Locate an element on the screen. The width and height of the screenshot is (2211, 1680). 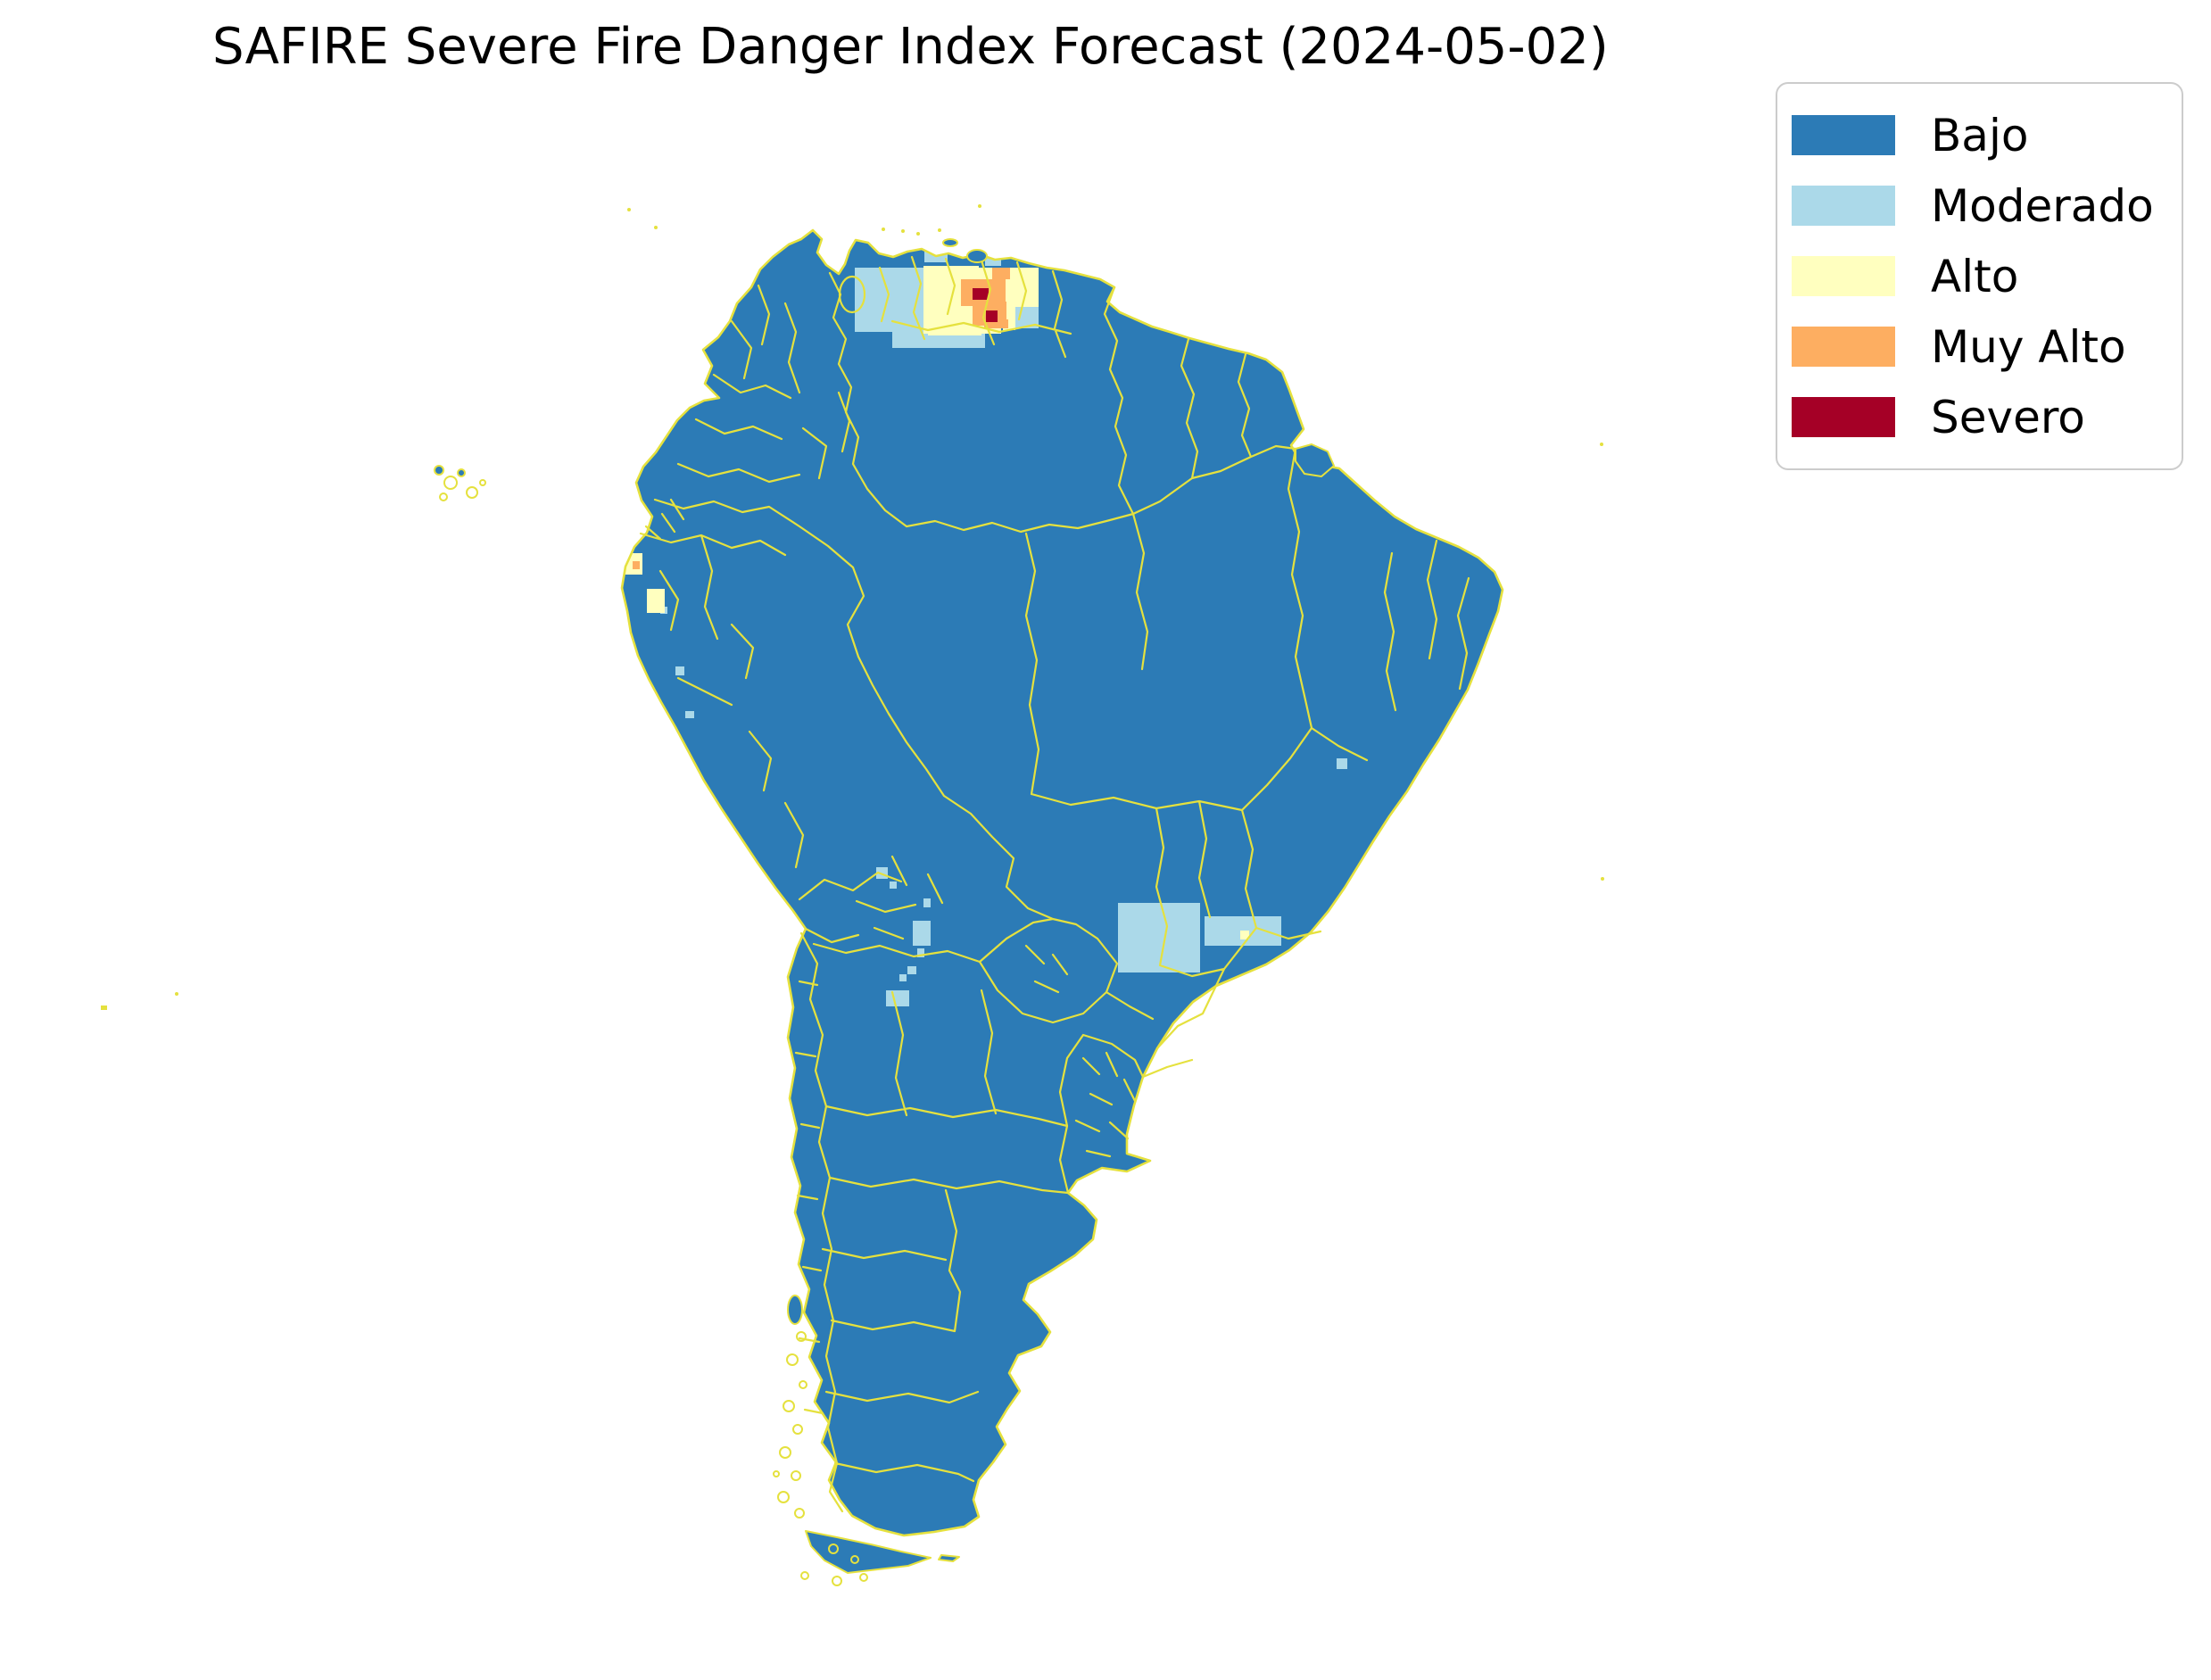
legend-row-bajo: Bajo is located at coordinates (1975, 135).